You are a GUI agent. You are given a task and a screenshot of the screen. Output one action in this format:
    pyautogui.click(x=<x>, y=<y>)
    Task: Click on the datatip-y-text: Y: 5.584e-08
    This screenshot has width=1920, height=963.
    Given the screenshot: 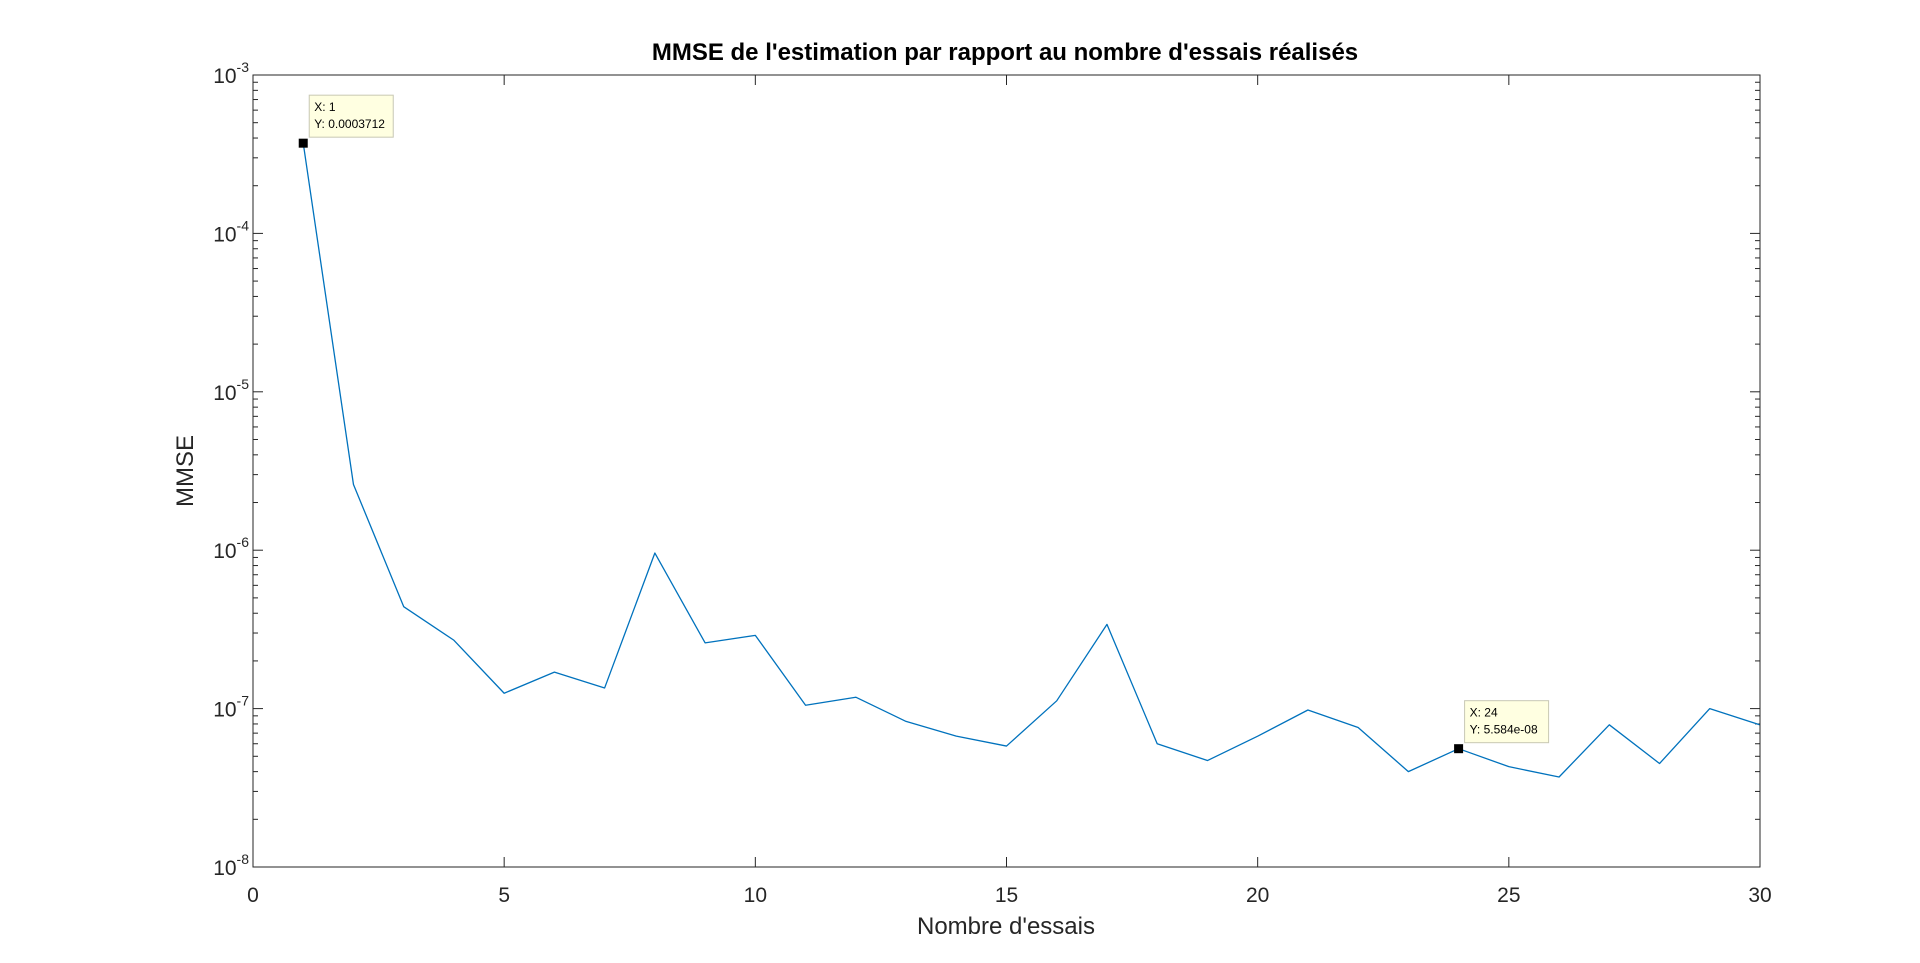 What is the action you would take?
    pyautogui.click(x=1504, y=730)
    